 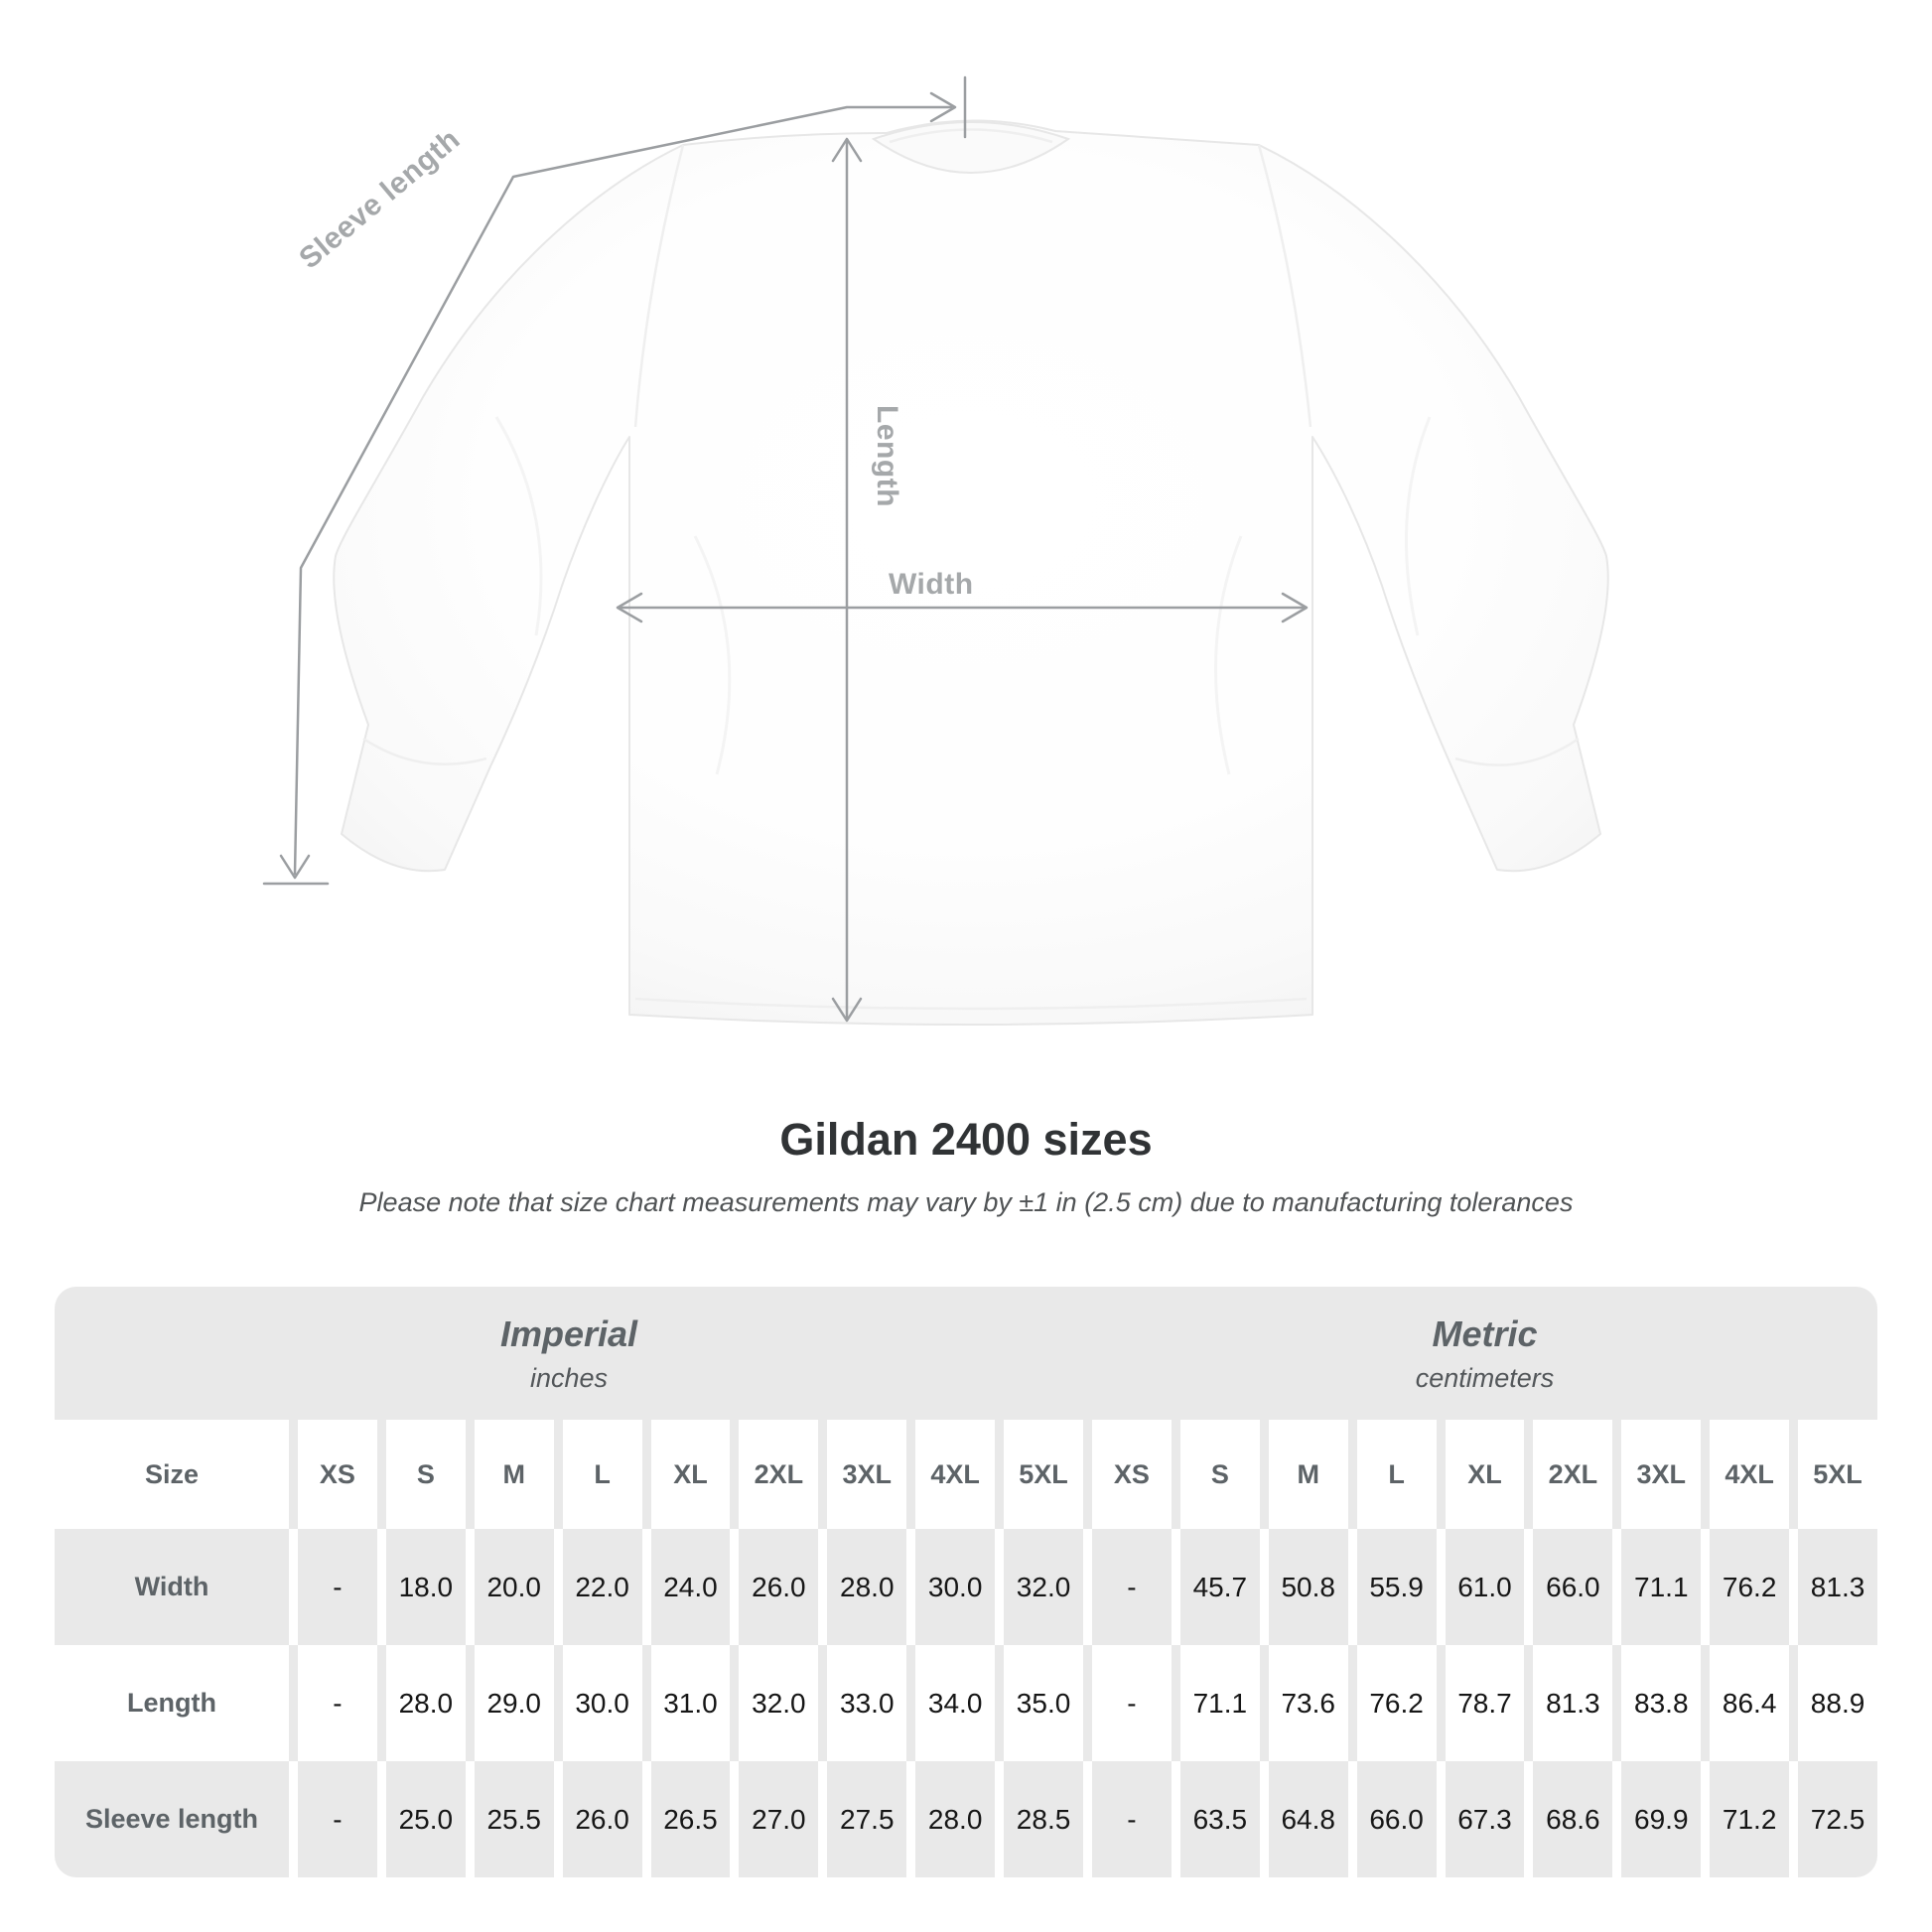 I want to click on cell-length-metric-1-text: 71.1, so click(x=1220, y=1703).